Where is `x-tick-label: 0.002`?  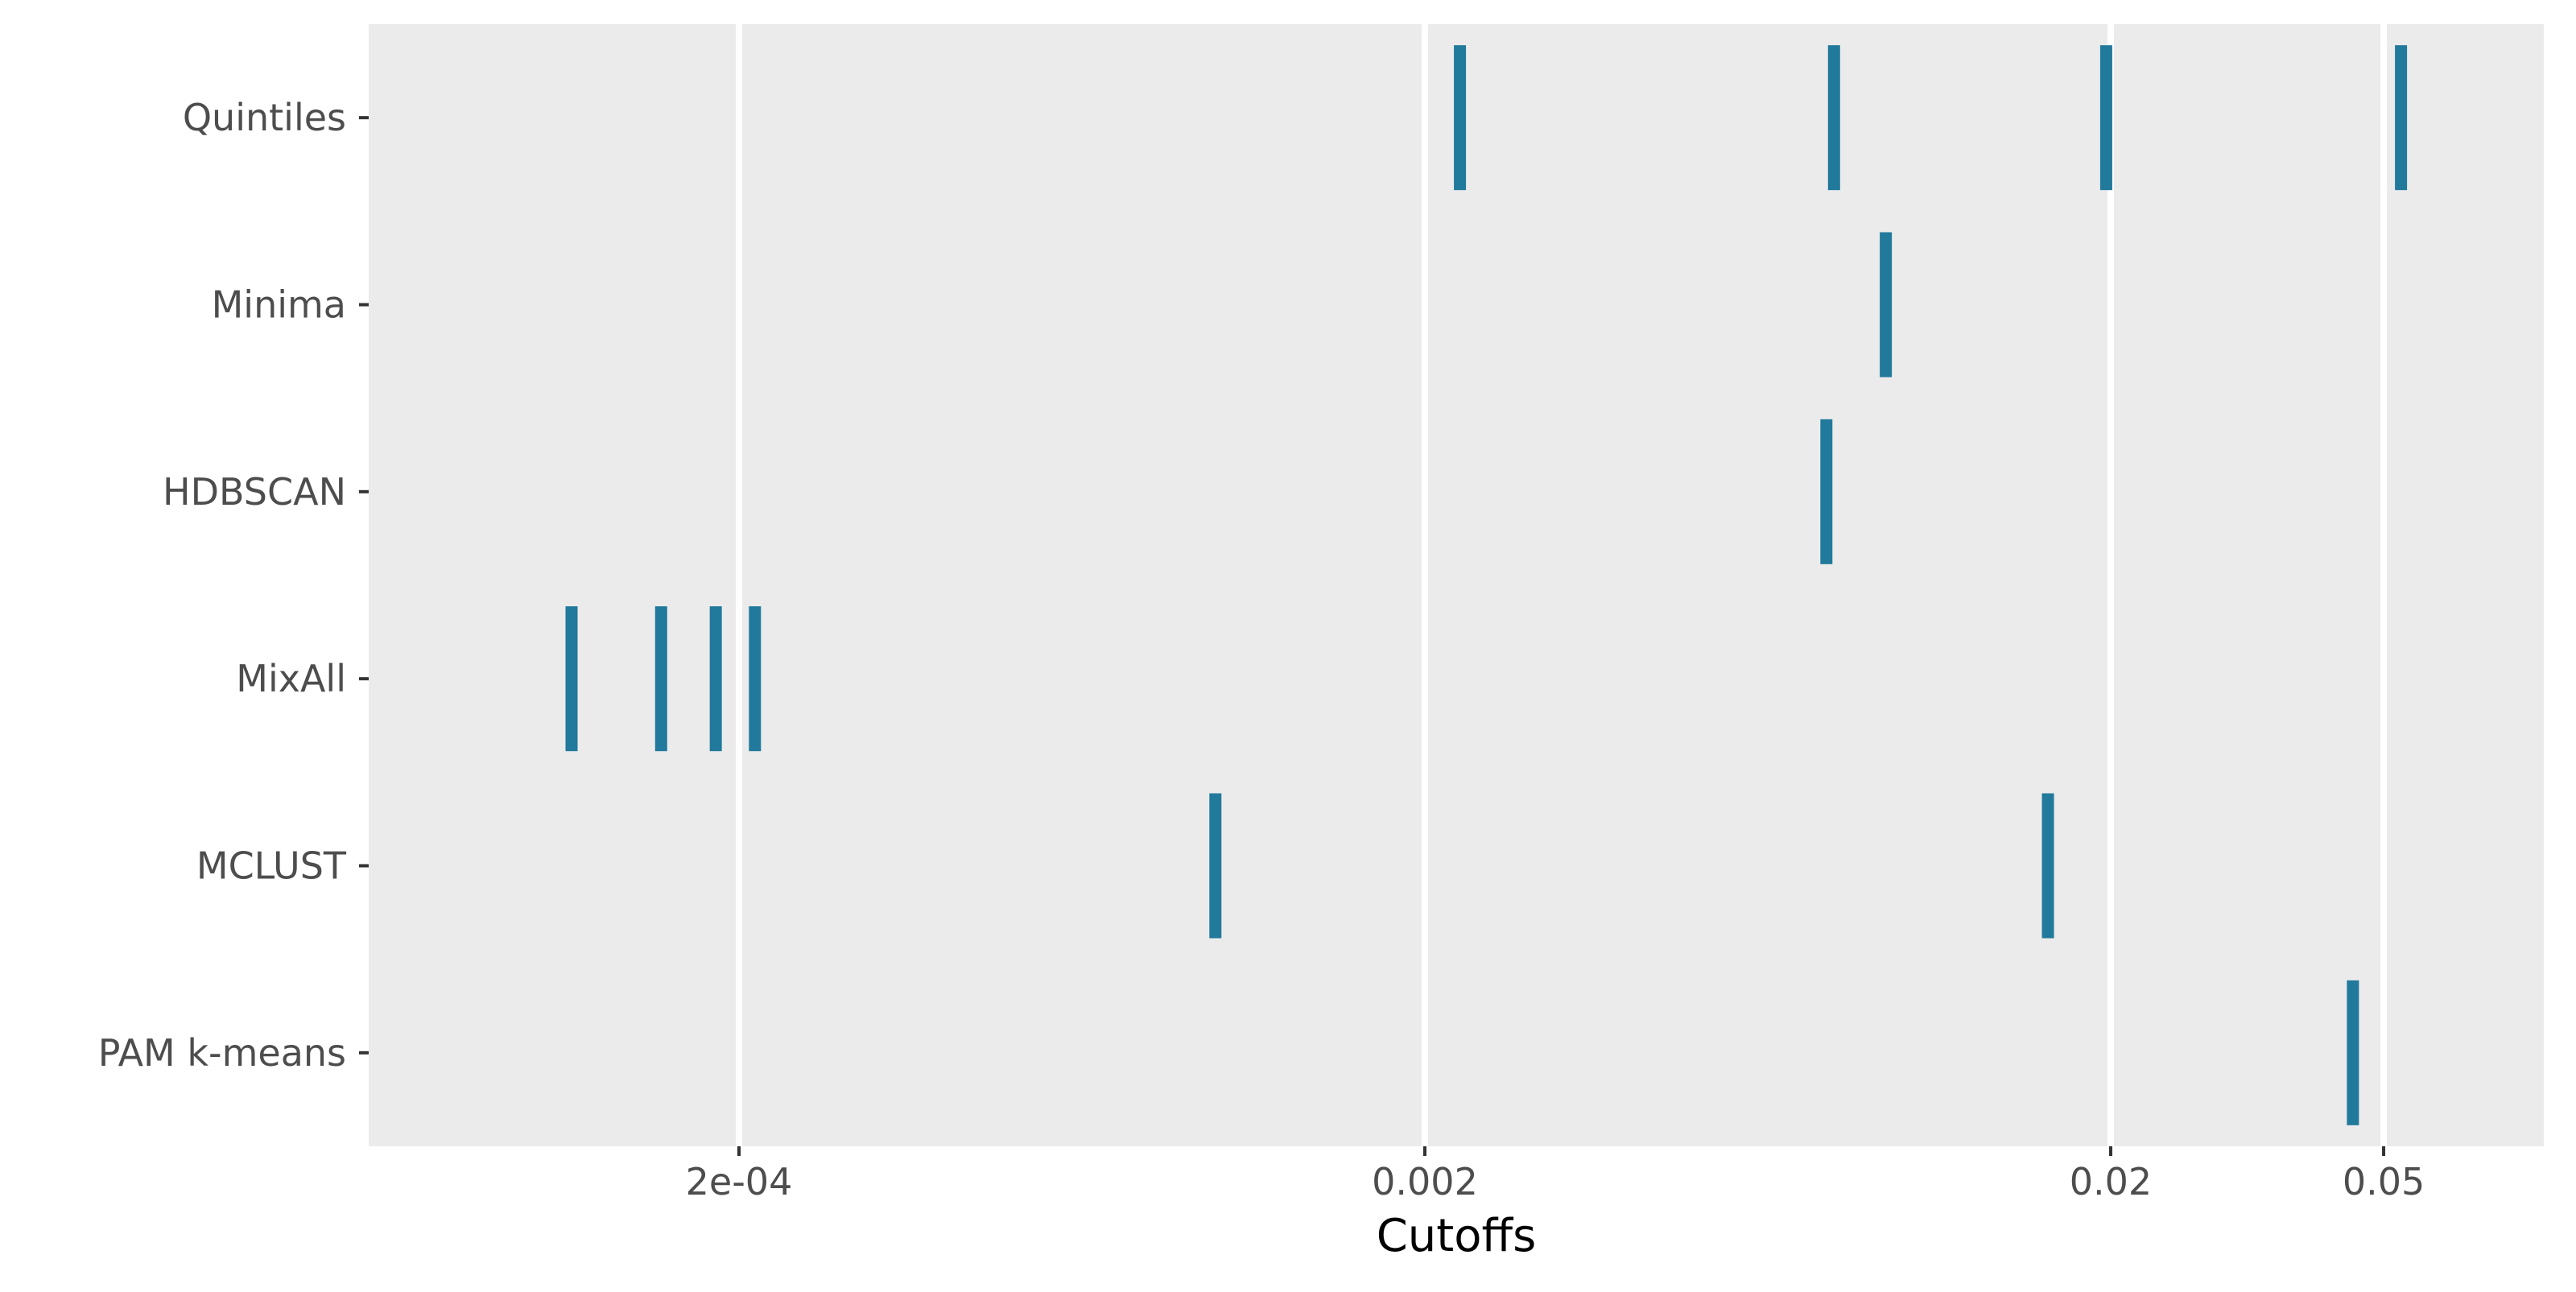
x-tick-label: 0.002 is located at coordinates (1425, 1181).